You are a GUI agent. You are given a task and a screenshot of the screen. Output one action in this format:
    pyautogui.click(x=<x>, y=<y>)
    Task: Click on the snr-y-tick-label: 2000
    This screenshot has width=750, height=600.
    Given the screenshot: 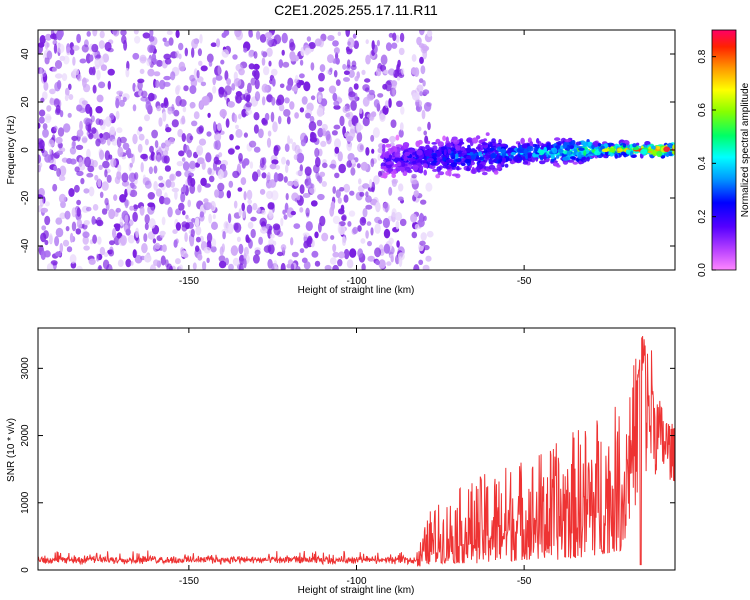 What is the action you would take?
    pyautogui.click(x=25, y=435)
    